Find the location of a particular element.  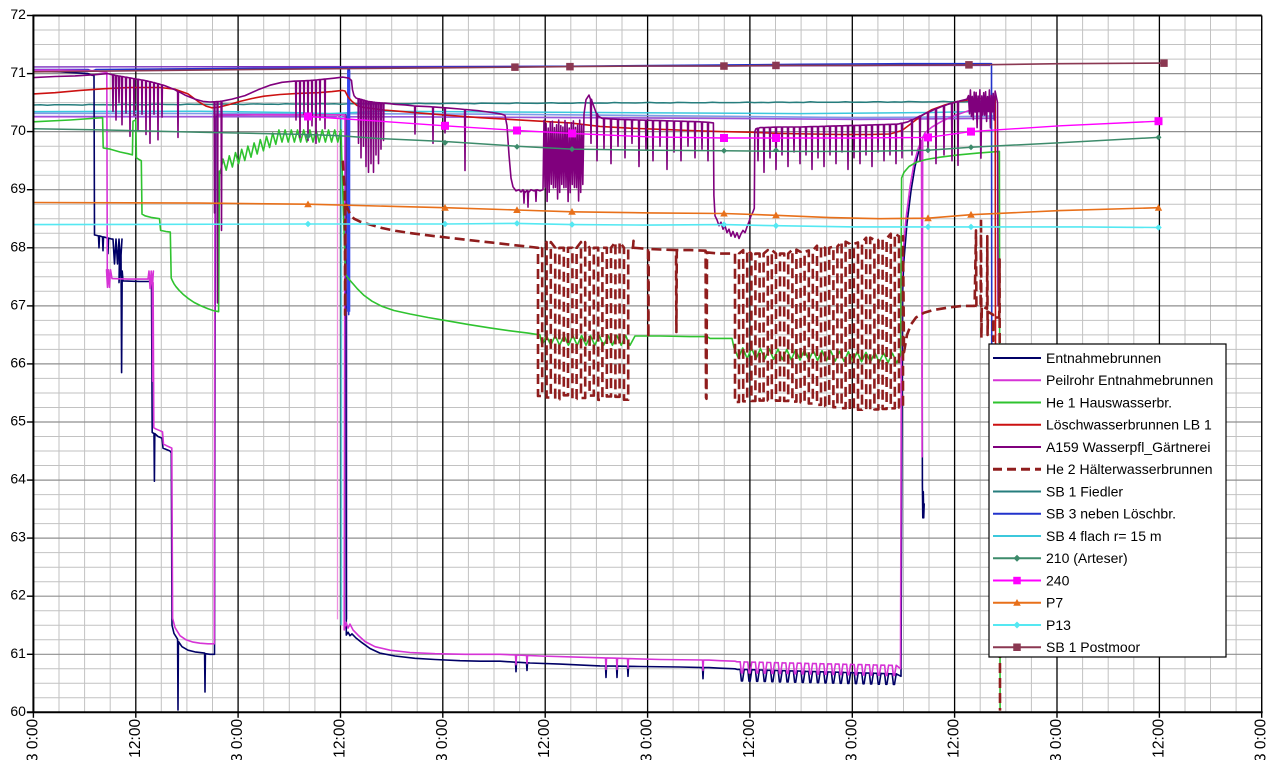

svg-text: 72 is located at coordinates (18, 14).